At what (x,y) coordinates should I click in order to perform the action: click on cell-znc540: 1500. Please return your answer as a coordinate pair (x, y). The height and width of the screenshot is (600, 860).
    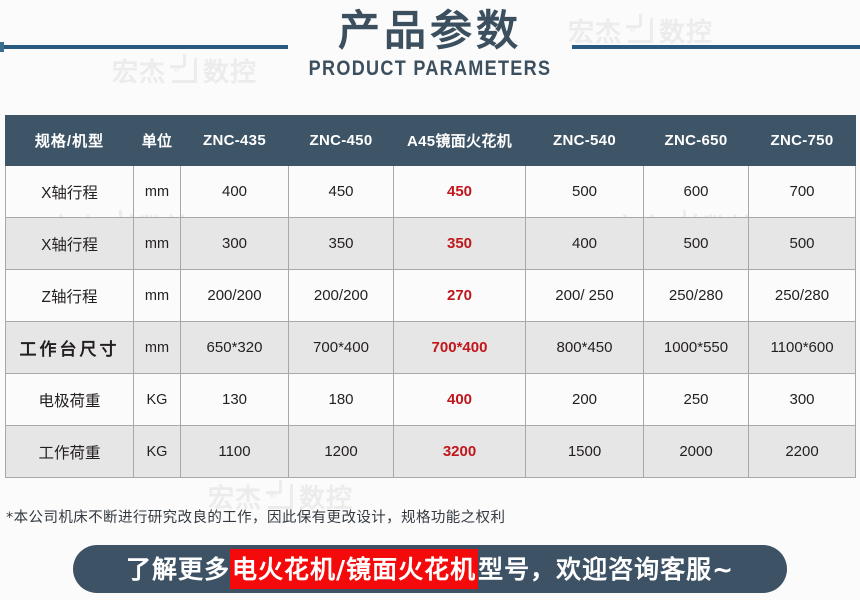
    Looking at the image, I should click on (584, 451).